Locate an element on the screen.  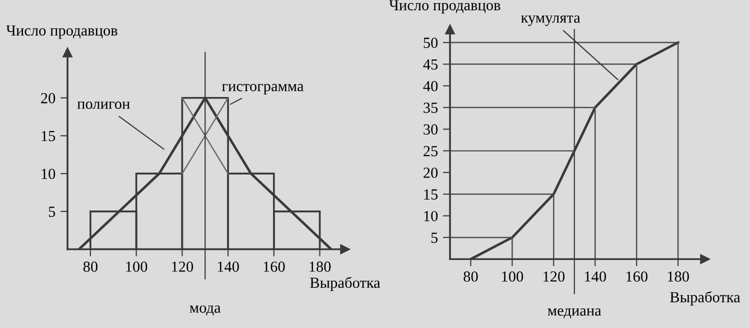
annotation: кумулята is located at coordinates (550, 20).